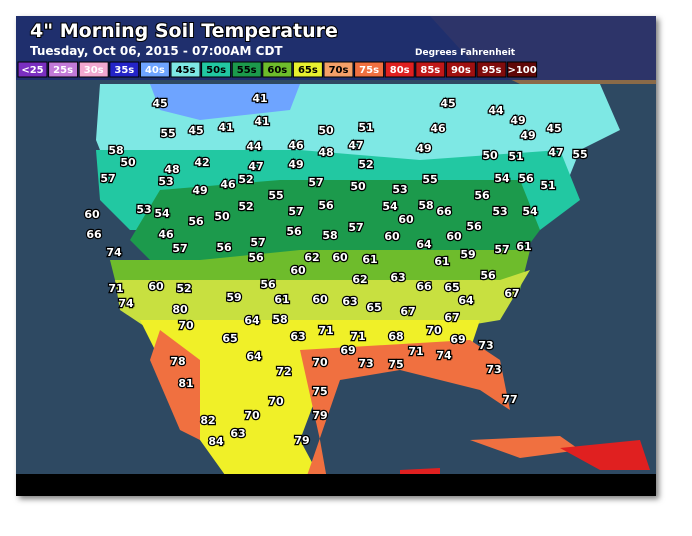 Image resolution: width=692 pixels, height=536 pixels. I want to click on legend-label: 80s, so click(400, 70).